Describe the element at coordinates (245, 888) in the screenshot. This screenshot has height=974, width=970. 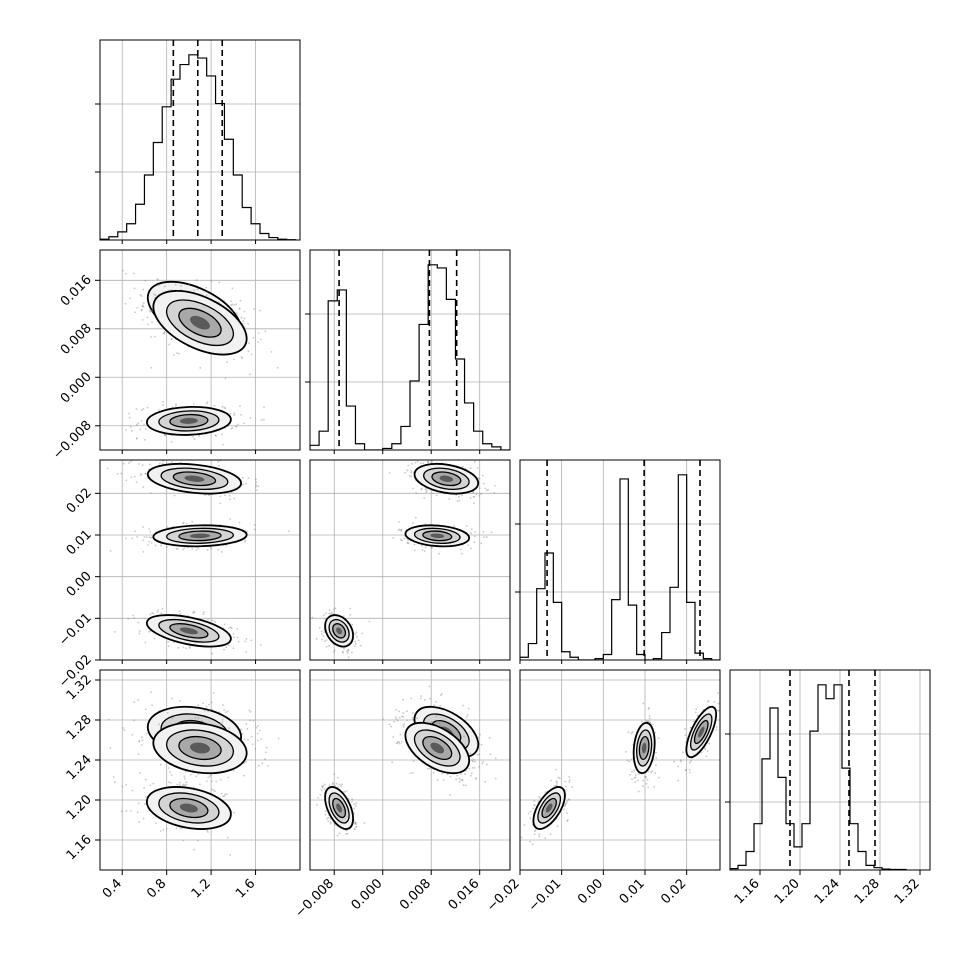
I see `x-tick-label: 1.6` at that location.